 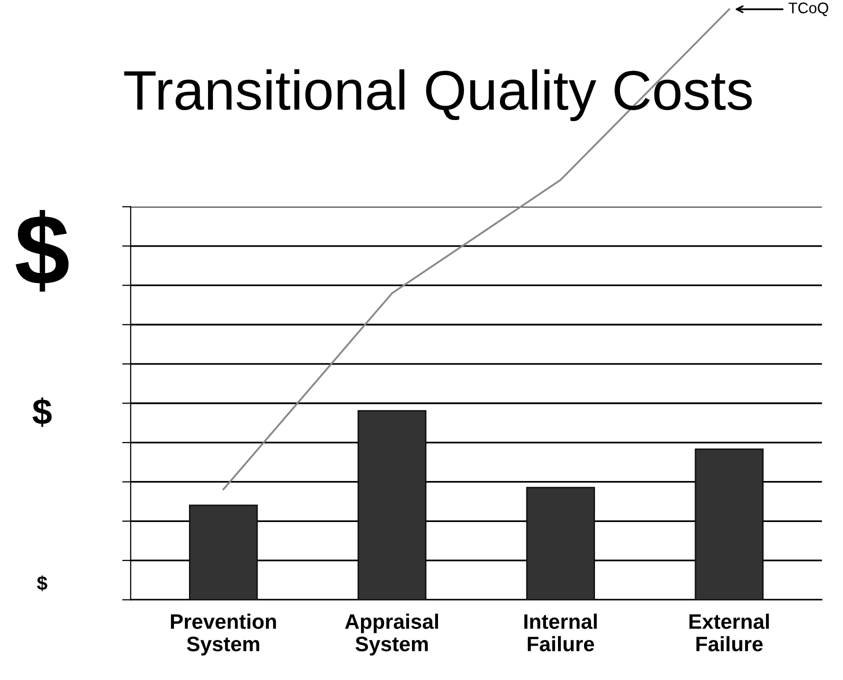 What do you see at coordinates (729, 633) in the screenshot?
I see `x-tick-label: External Failure` at bounding box center [729, 633].